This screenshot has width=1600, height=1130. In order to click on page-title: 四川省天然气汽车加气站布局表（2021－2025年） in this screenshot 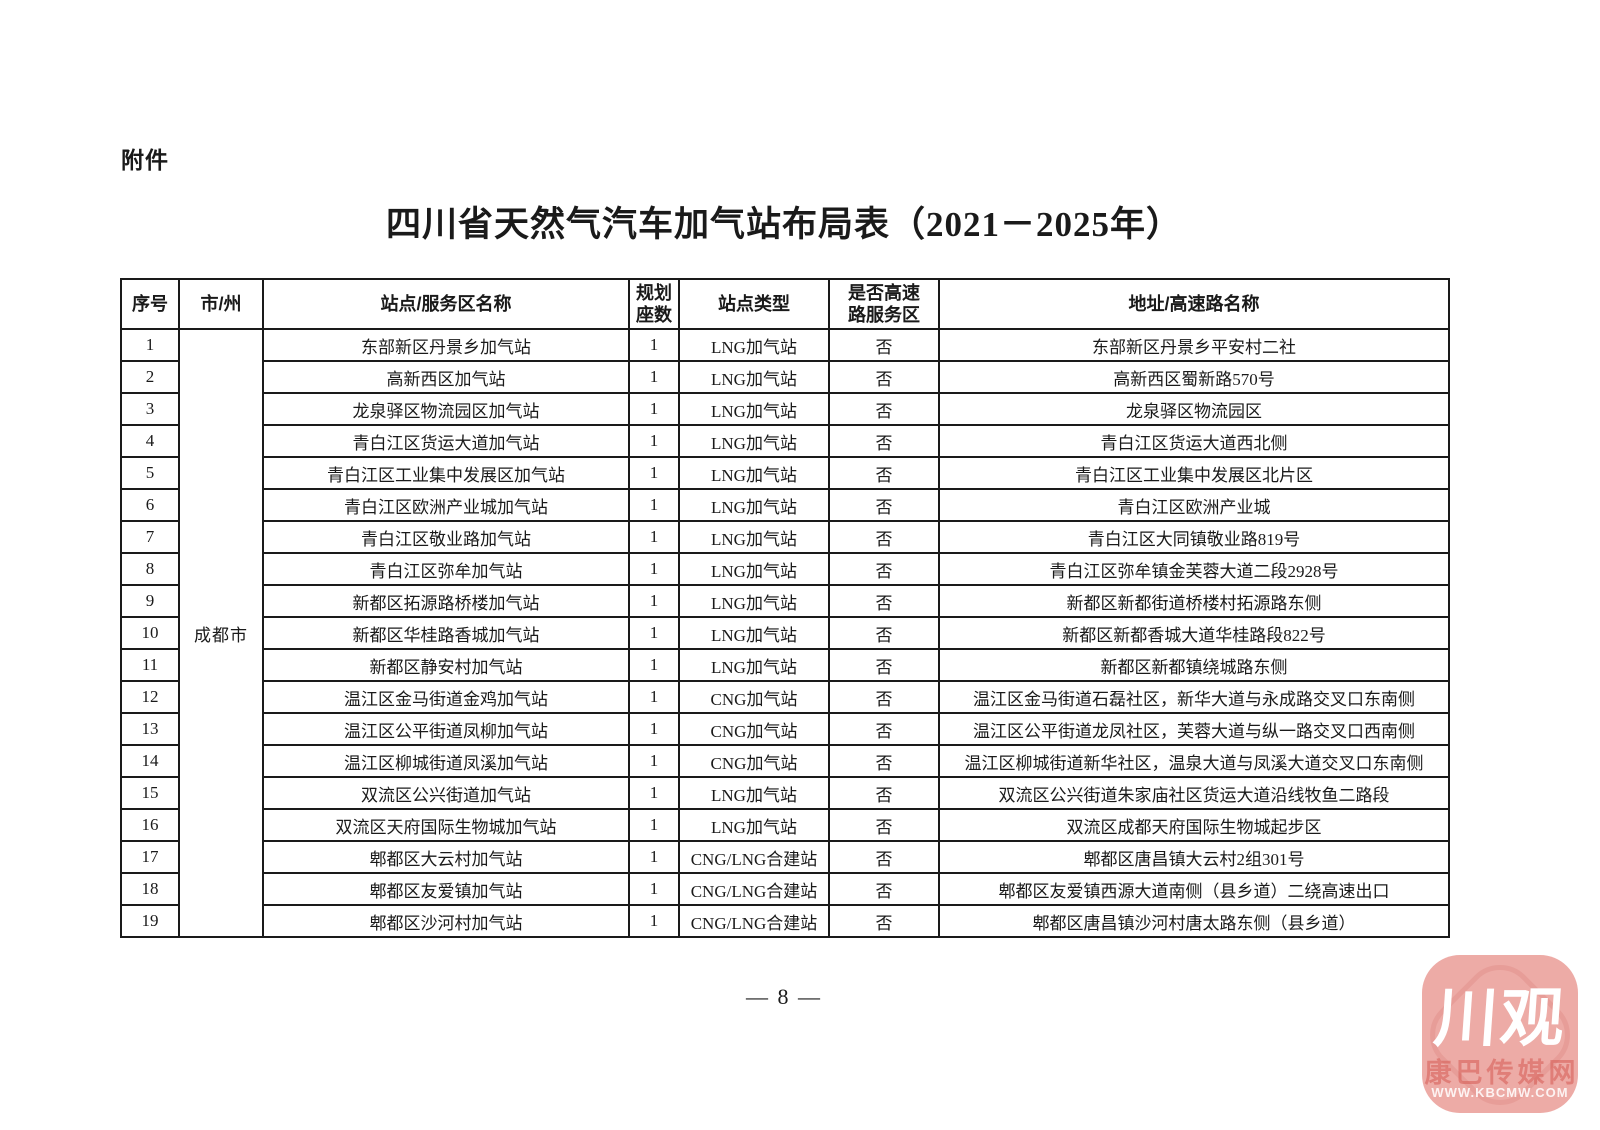, I will do `click(783, 224)`.